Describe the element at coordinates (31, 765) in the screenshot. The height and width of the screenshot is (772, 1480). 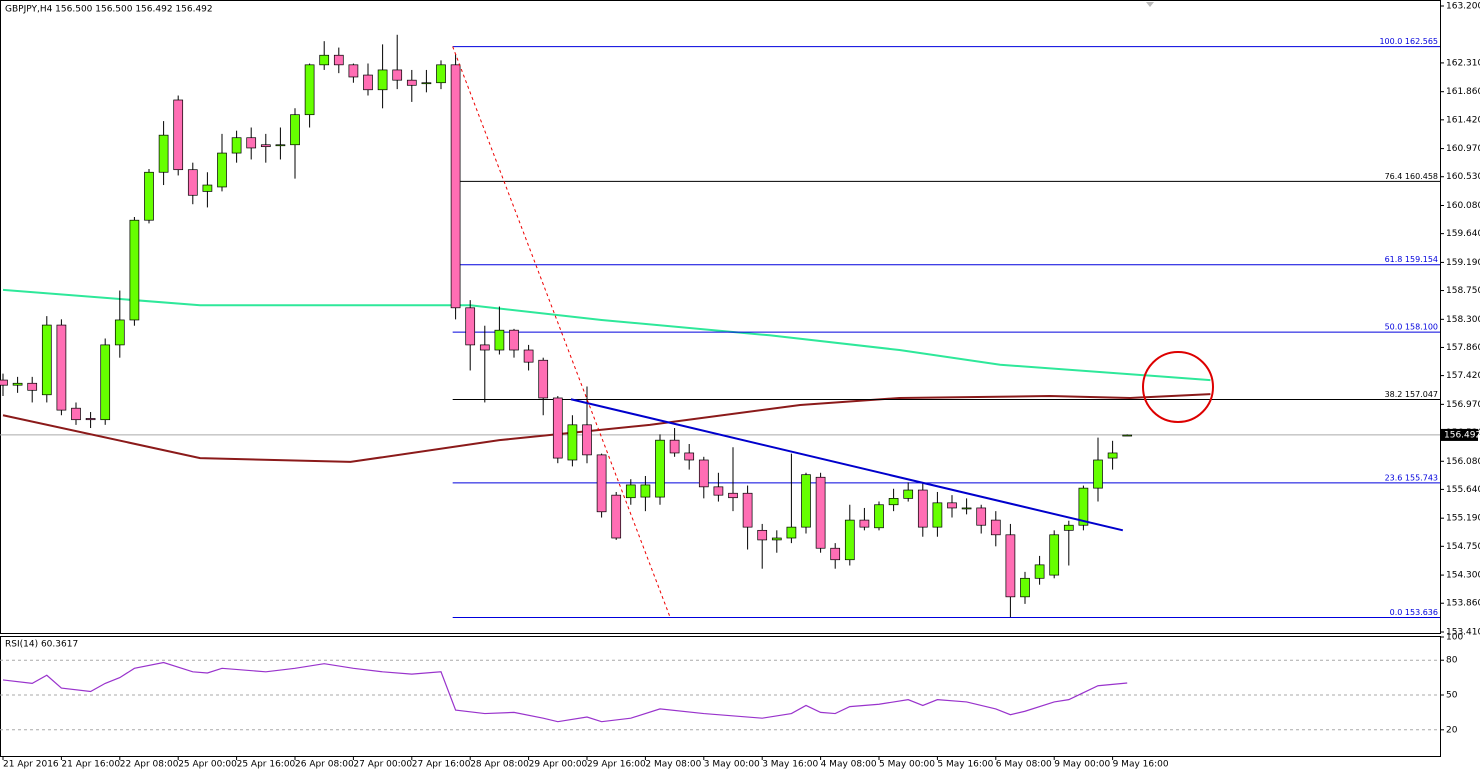
I see `x-tick-label: 21 Apr 2016` at that location.